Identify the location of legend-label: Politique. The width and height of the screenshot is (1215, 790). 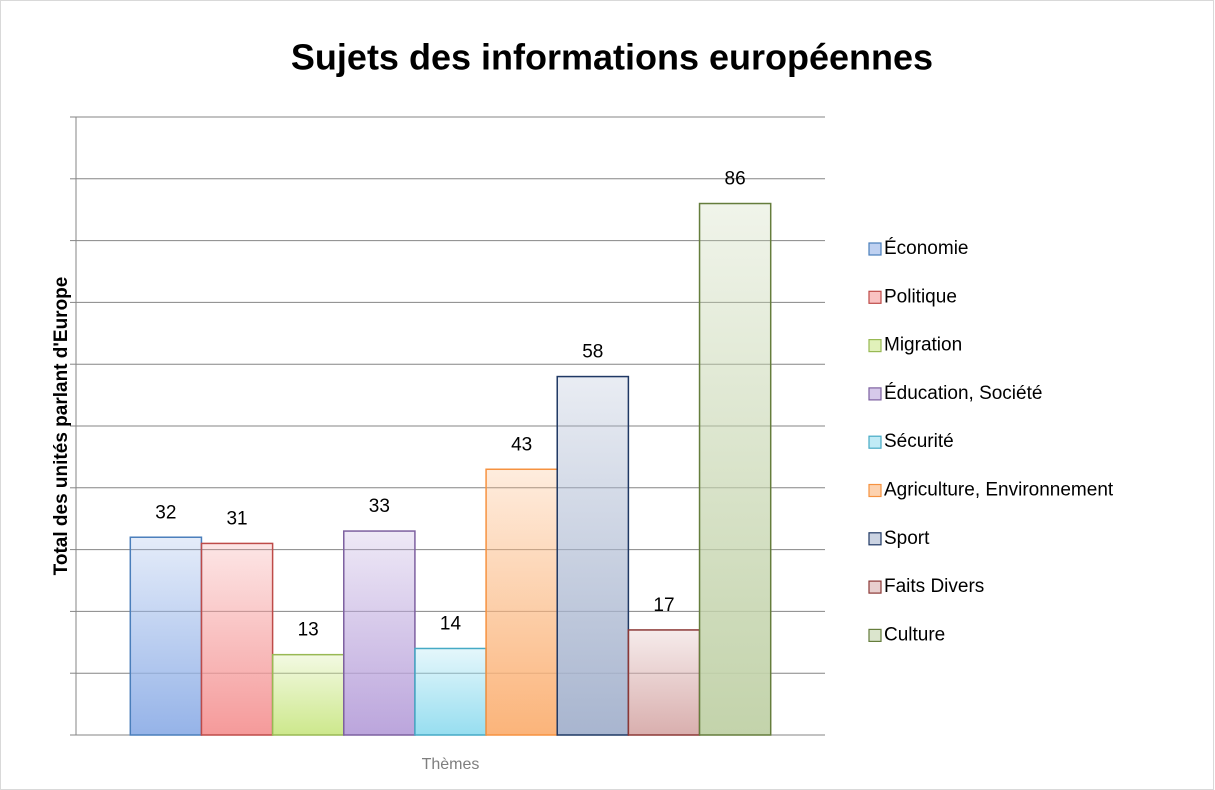
(920, 296).